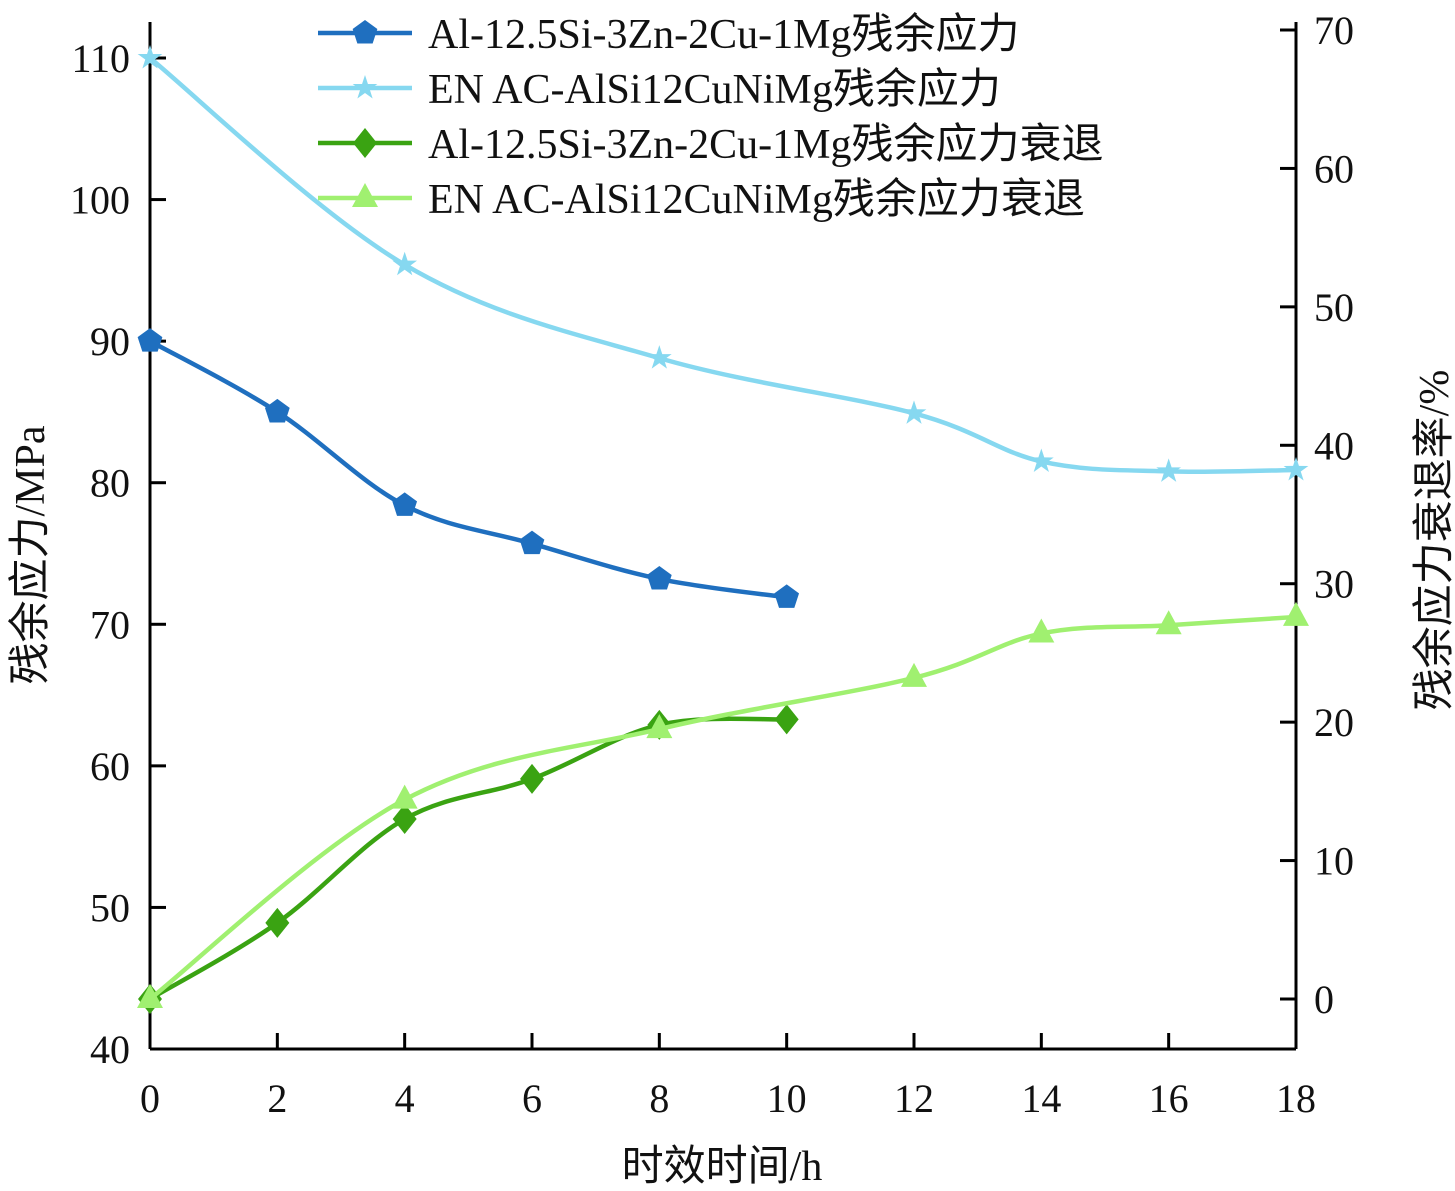  I want to click on x-tick-label: 2, so click(277, 1098).